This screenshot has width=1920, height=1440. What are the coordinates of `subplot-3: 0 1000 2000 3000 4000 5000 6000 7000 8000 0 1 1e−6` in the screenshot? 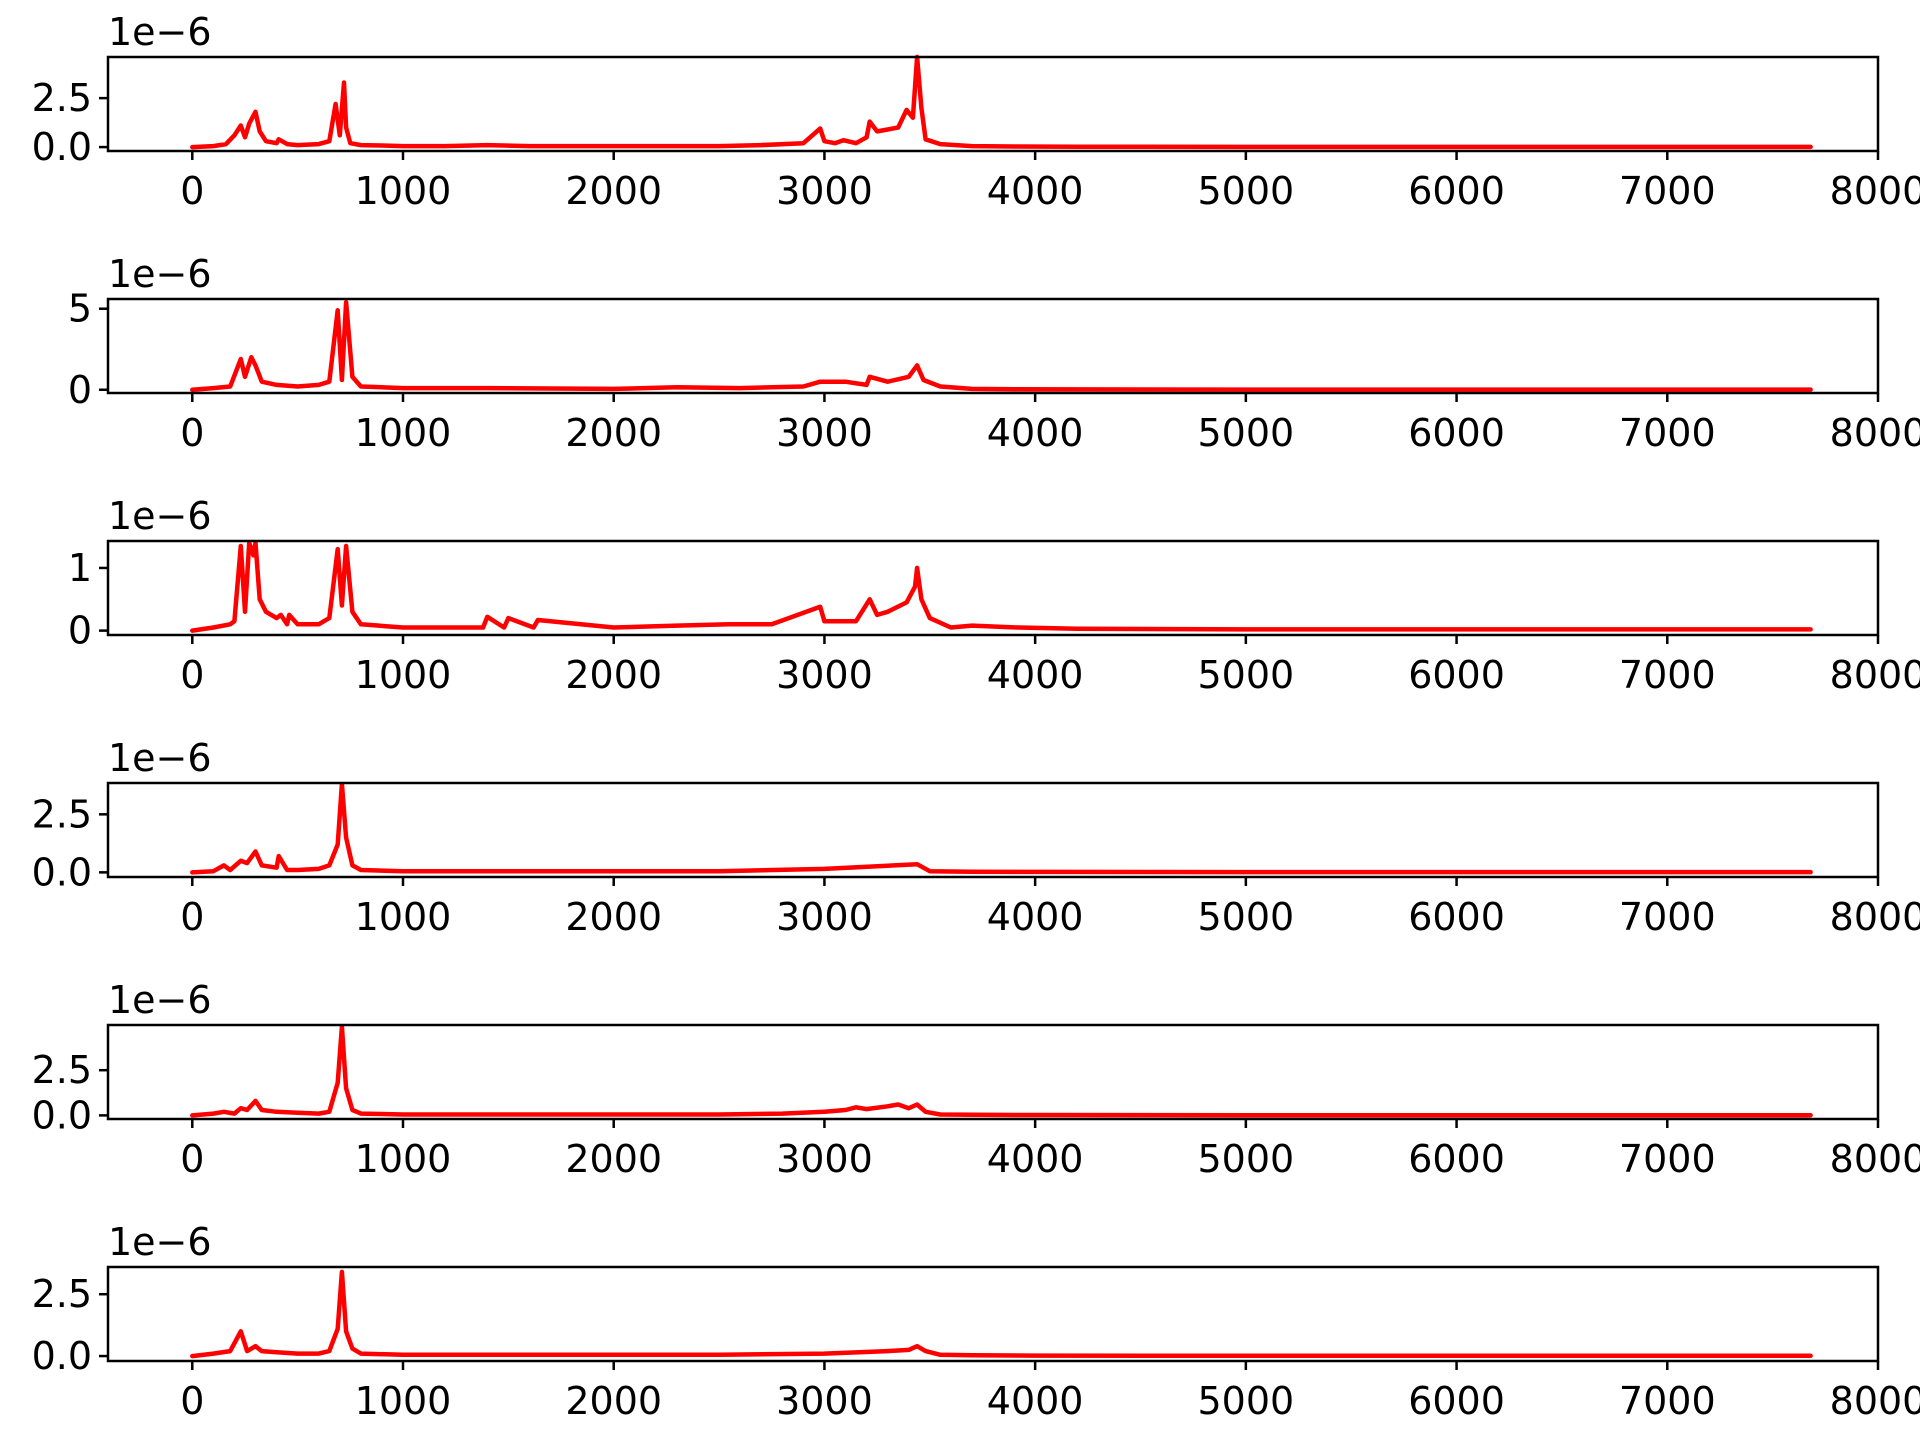 It's located at (994, 595).